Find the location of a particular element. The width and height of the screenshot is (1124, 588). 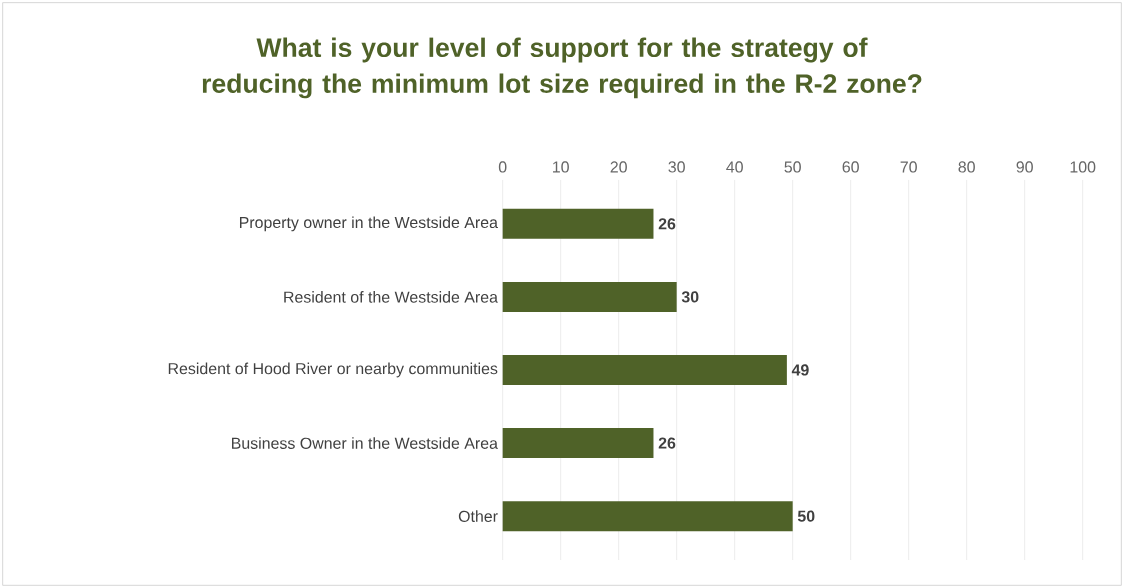

y-tick-label: Other is located at coordinates (478, 516).